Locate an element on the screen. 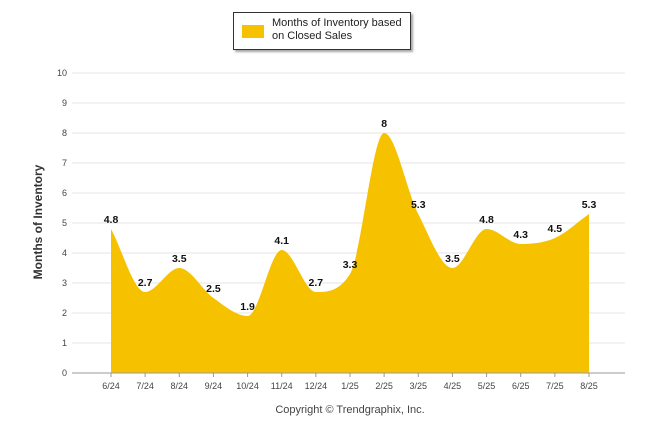 The height and width of the screenshot is (434, 646). x-tick-label: 2/25 is located at coordinates (384, 386).